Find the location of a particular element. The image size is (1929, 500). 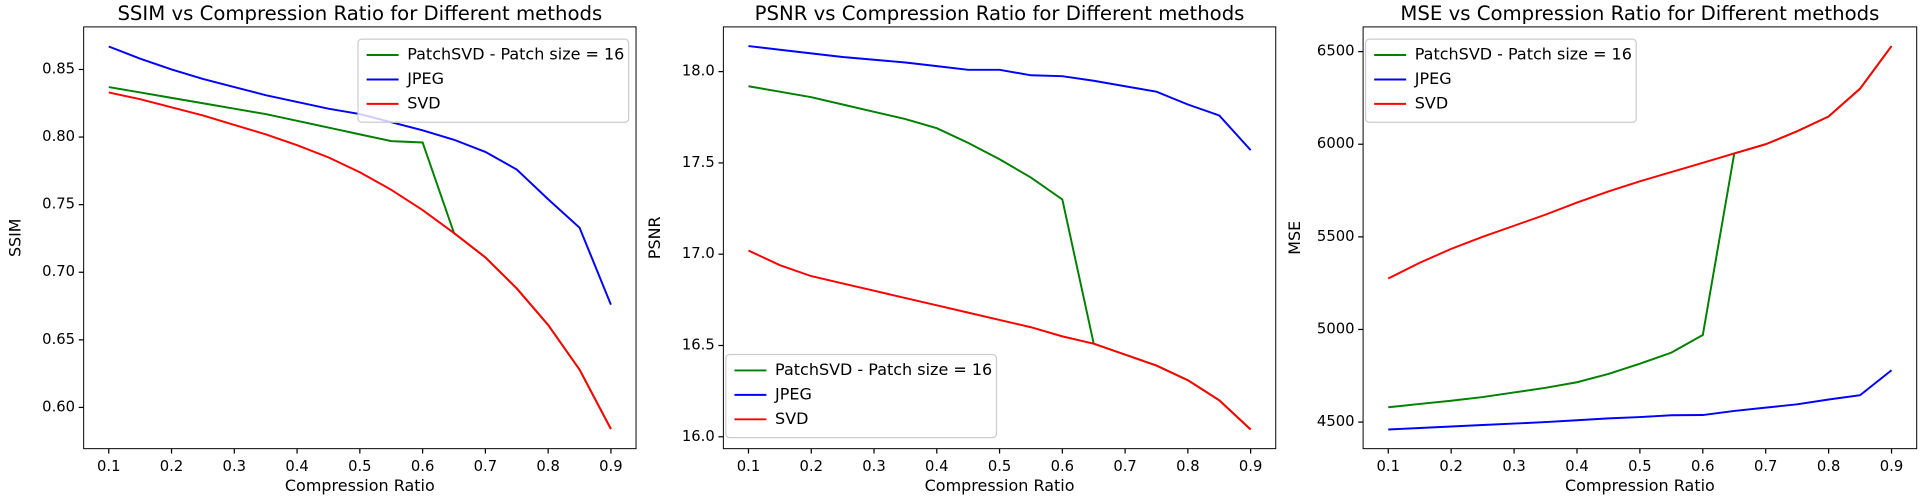

y-tick-label: 0.70 is located at coordinates (58, 271).